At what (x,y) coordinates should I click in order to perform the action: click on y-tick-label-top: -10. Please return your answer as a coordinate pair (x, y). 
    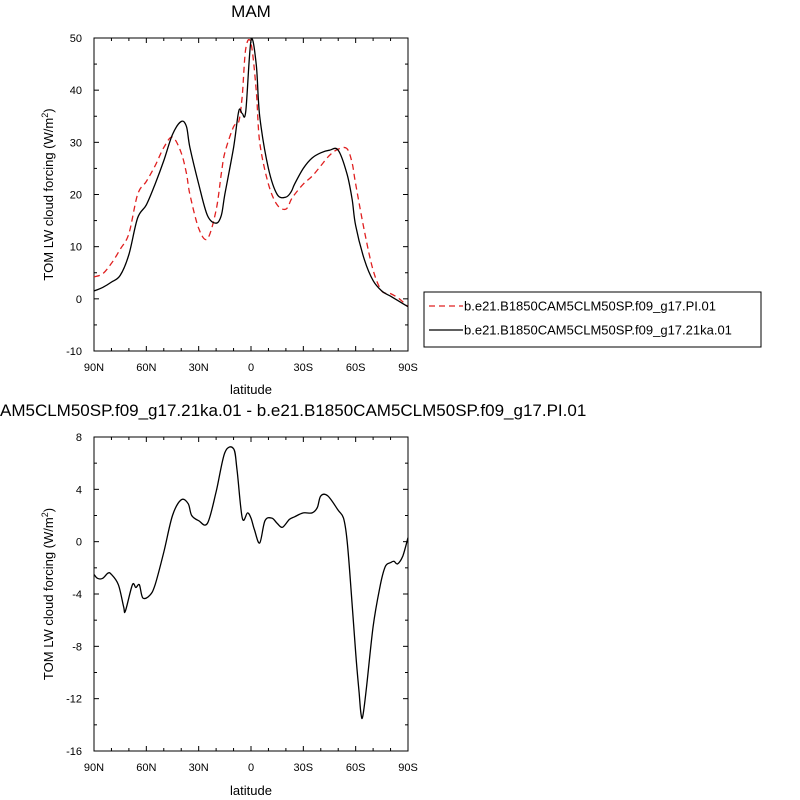
    Looking at the image, I should click on (74, 352).